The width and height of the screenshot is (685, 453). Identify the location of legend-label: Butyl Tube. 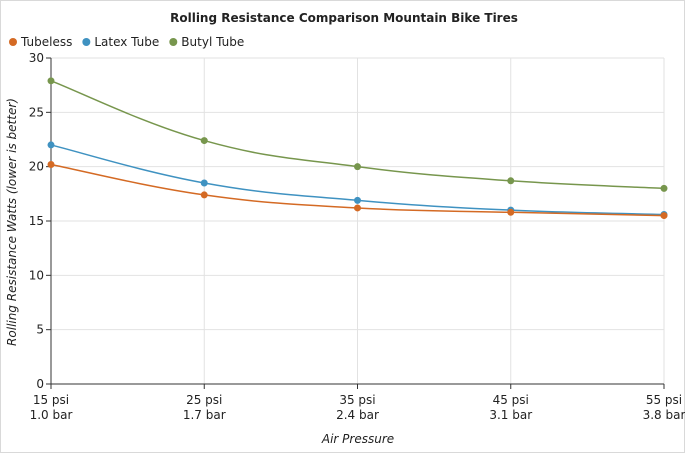
(212, 42).